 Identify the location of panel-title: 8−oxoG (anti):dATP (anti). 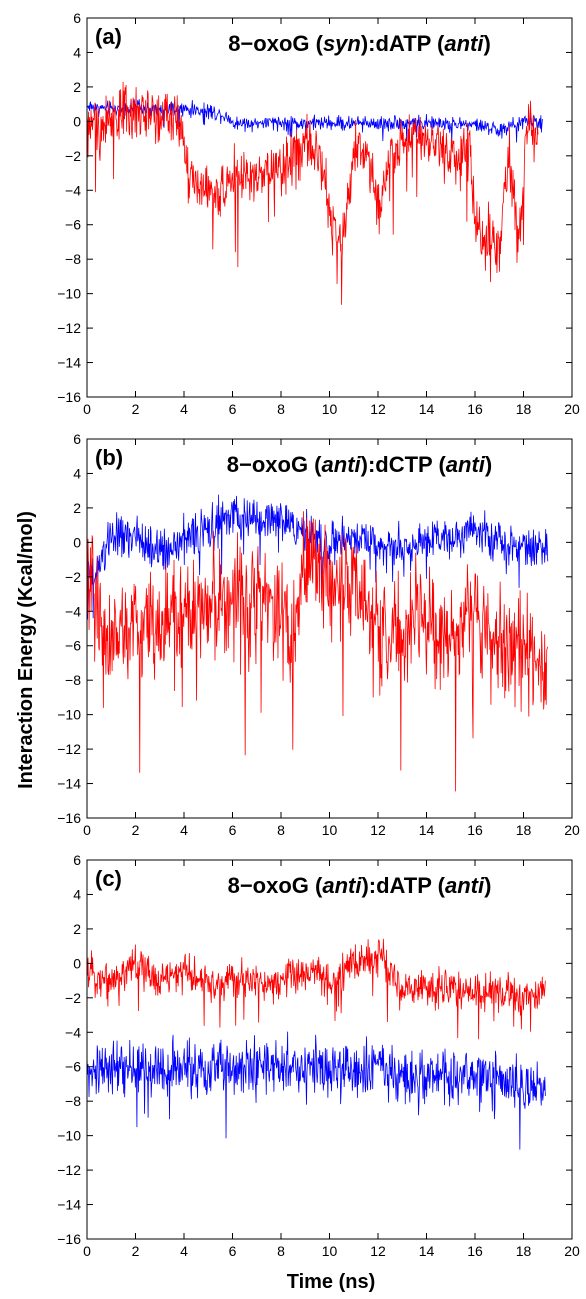
(360, 885).